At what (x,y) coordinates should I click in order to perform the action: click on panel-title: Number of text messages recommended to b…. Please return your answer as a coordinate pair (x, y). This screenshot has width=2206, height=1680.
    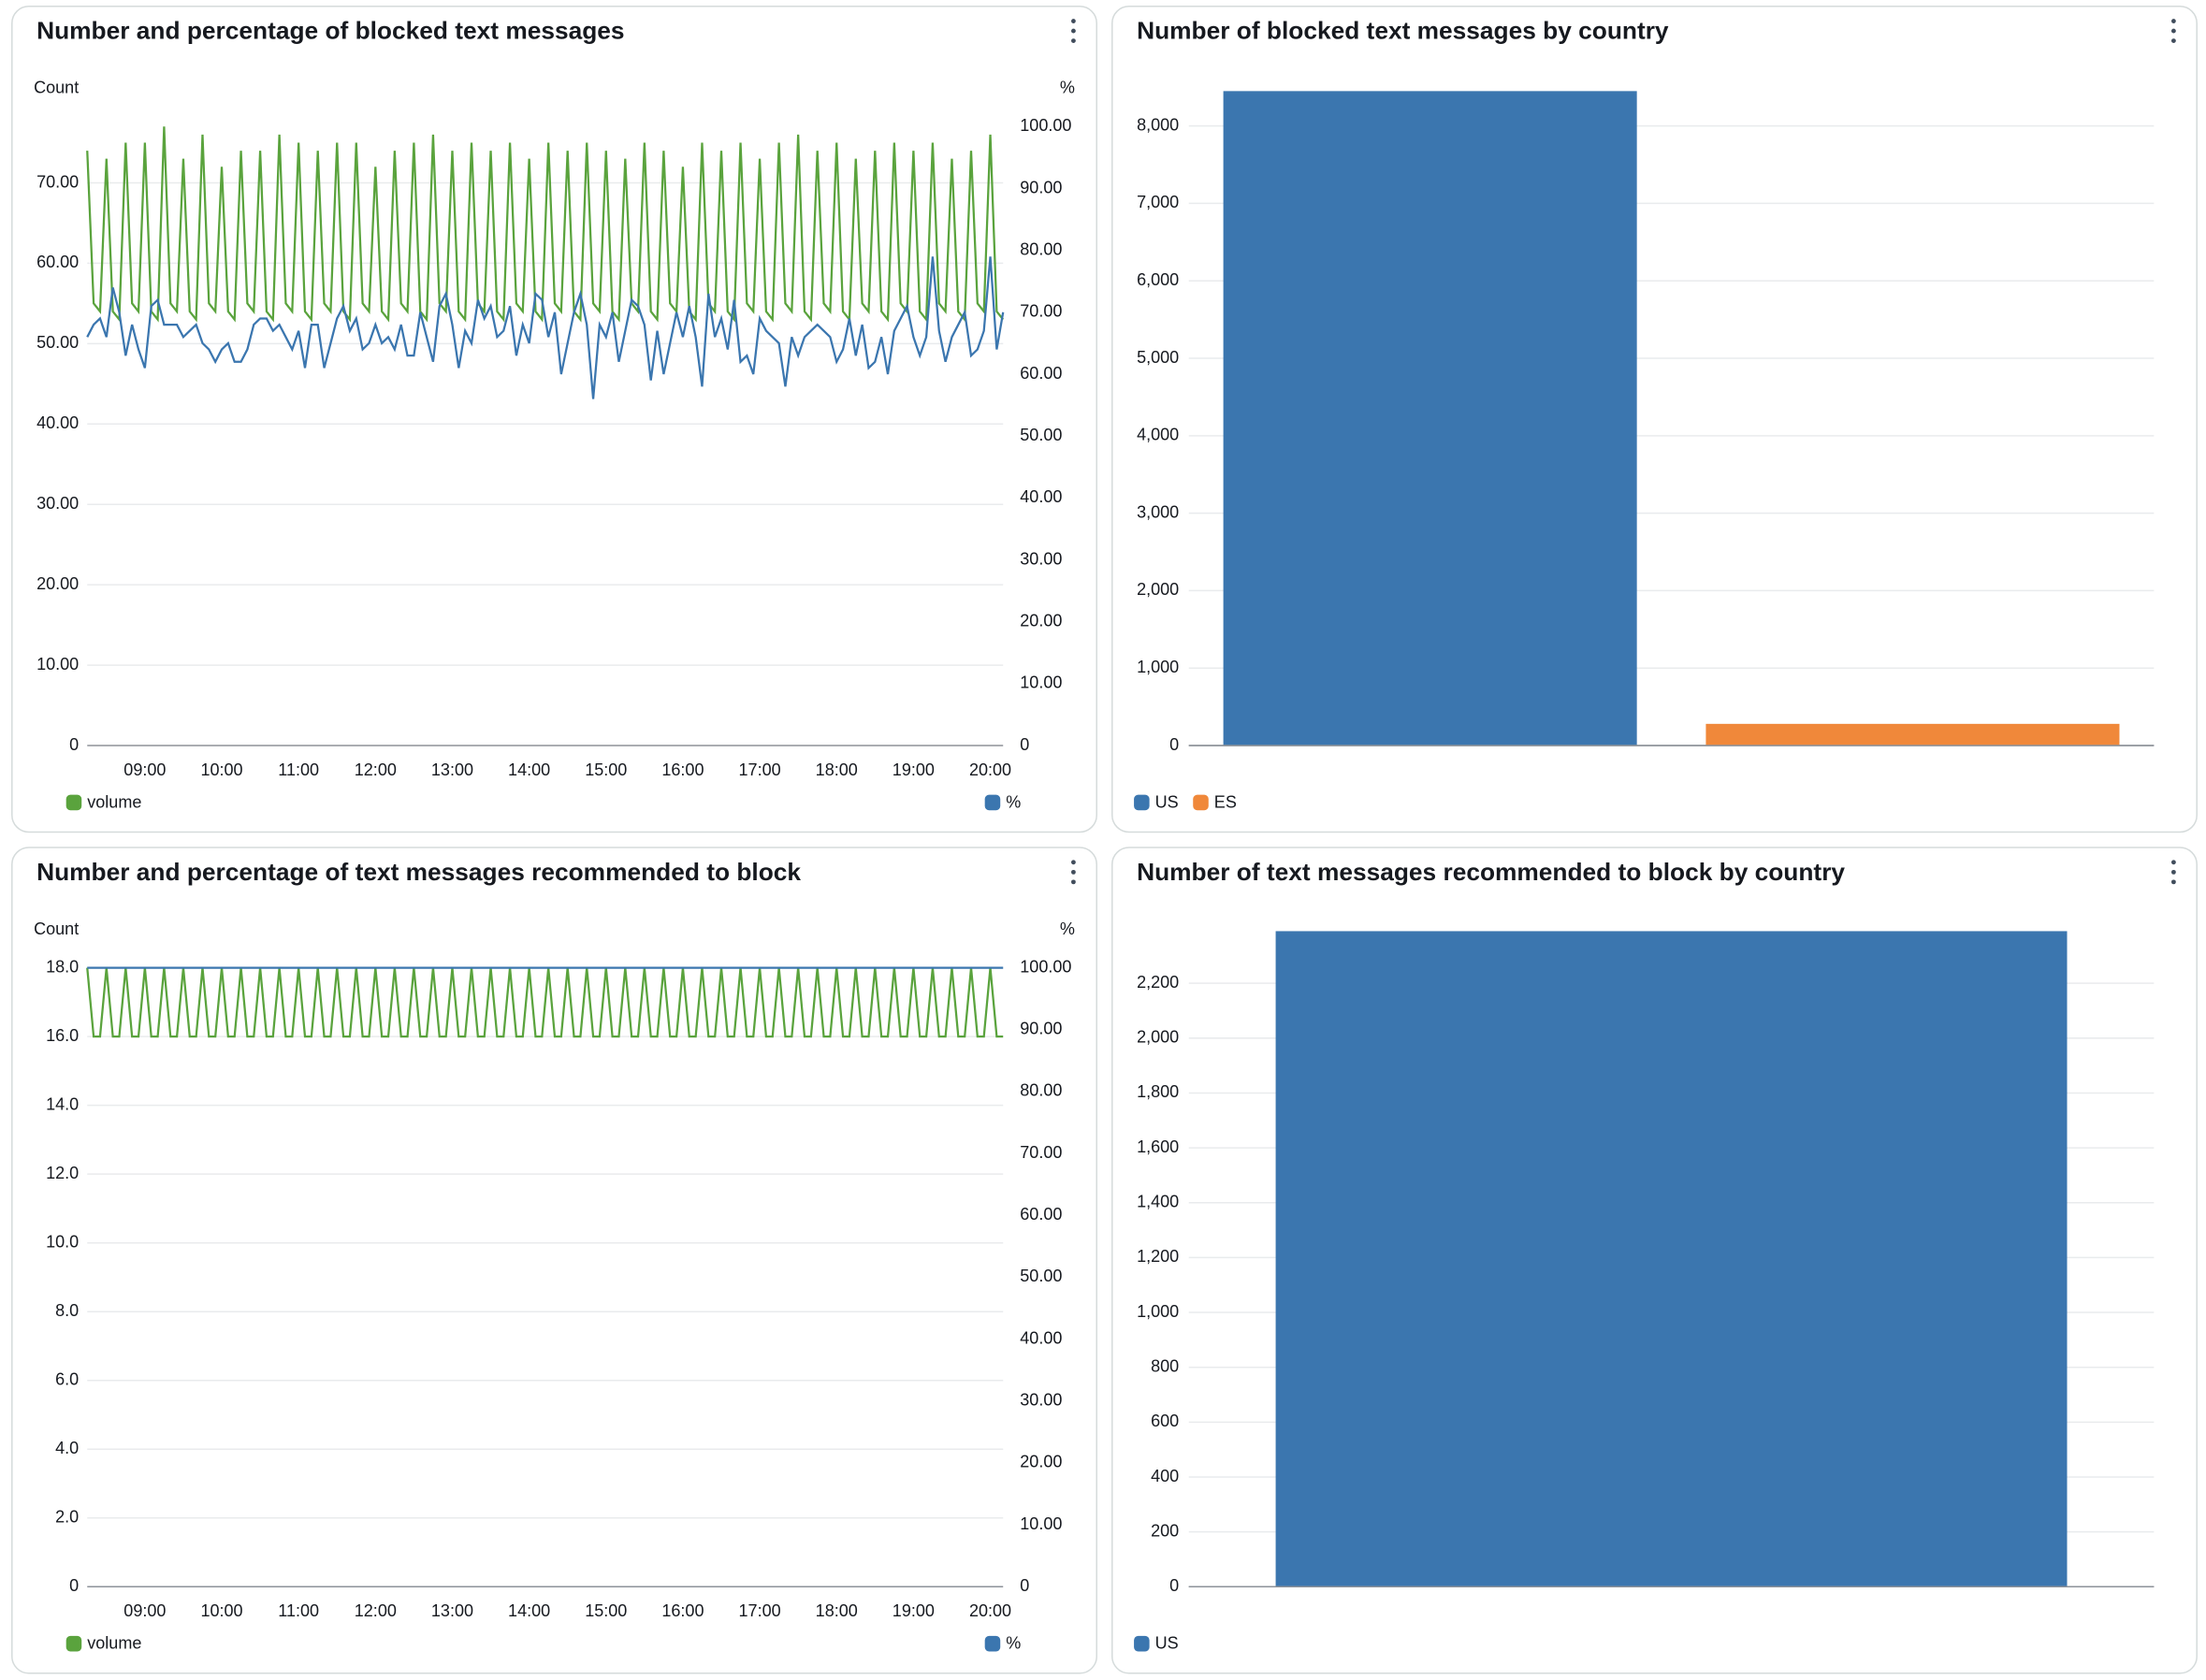
    Looking at the image, I should click on (1491, 872).